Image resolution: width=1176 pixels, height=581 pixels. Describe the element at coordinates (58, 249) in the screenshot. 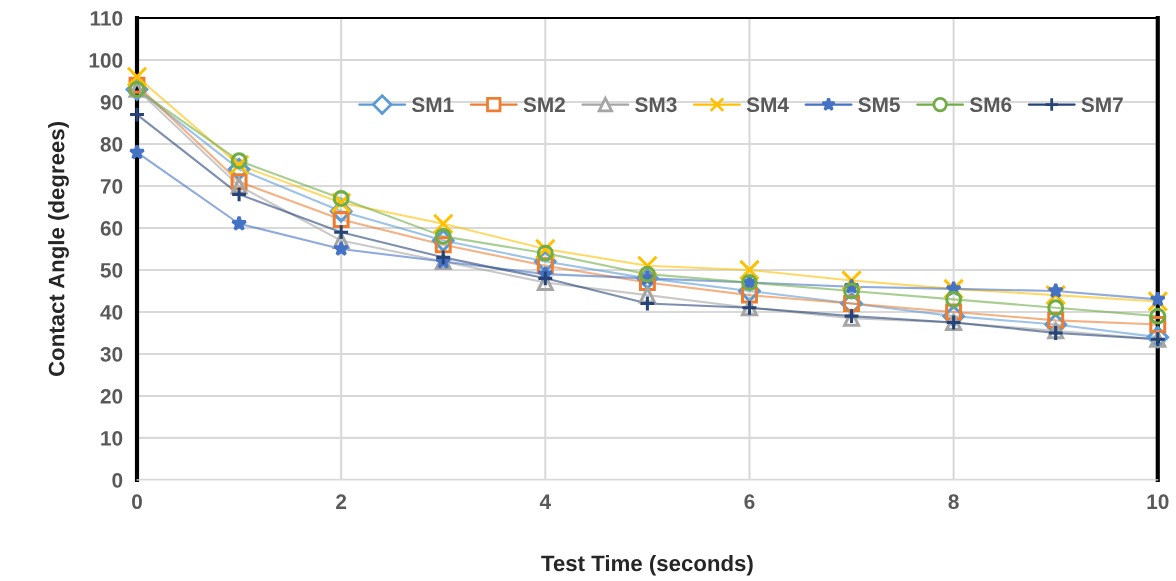

I see `y-axis-title: Contact Angle (degrees)` at that location.